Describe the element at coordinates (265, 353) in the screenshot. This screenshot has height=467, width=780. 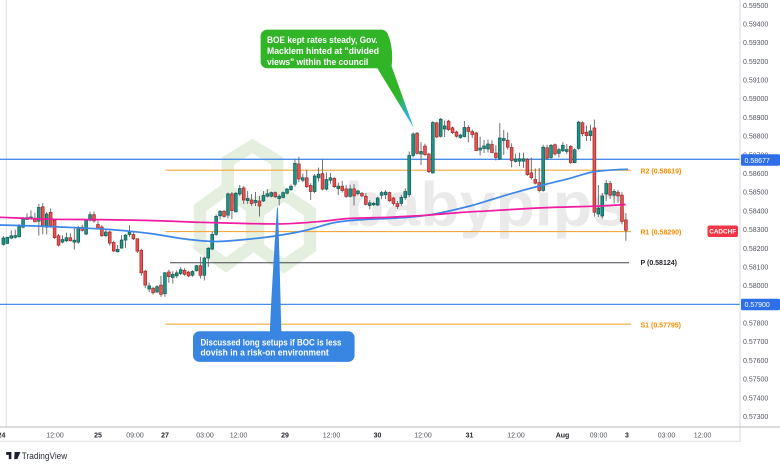
I see `svg-text:dovish in a risk-on environmen: dovish in a risk-on environment` at that location.